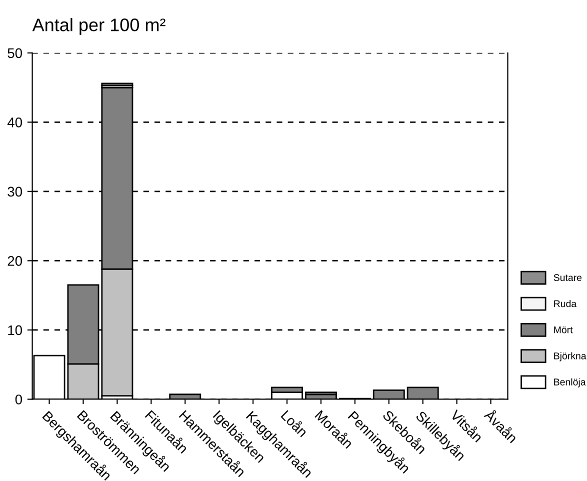  What do you see at coordinates (568, 278) in the screenshot?
I see `legend-label: Sutare` at bounding box center [568, 278].